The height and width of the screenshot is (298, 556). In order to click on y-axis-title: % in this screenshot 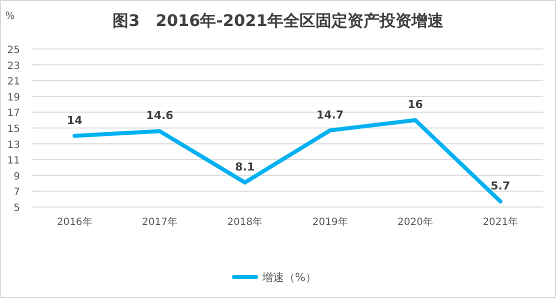, I will do `click(10, 16)`.